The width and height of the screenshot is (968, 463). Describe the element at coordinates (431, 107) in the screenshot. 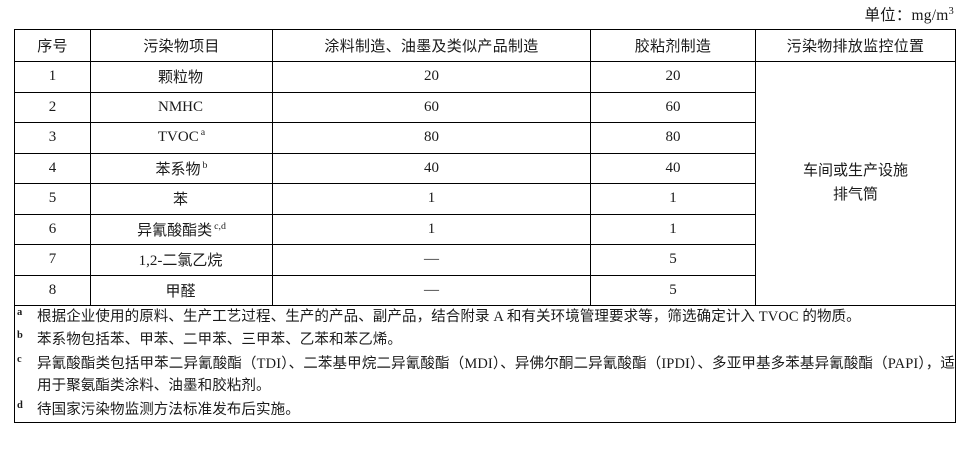

I see `coating-limit-value: 60` at that location.